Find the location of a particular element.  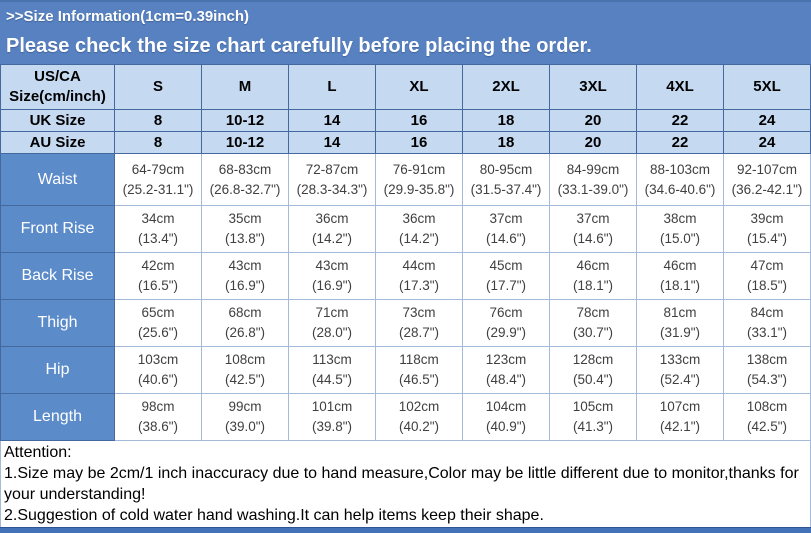

cm-value: 36cm is located at coordinates (332, 218).